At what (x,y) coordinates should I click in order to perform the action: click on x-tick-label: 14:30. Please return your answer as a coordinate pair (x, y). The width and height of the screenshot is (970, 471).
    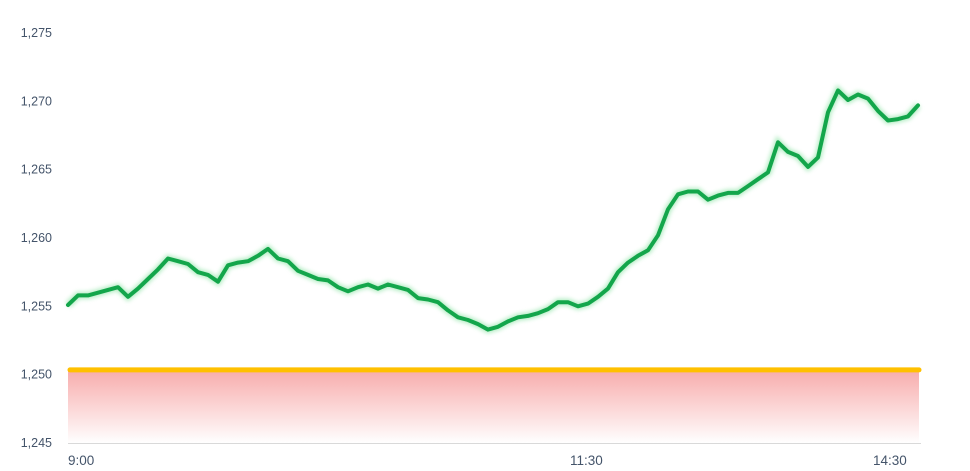
    Looking at the image, I should click on (890, 460).